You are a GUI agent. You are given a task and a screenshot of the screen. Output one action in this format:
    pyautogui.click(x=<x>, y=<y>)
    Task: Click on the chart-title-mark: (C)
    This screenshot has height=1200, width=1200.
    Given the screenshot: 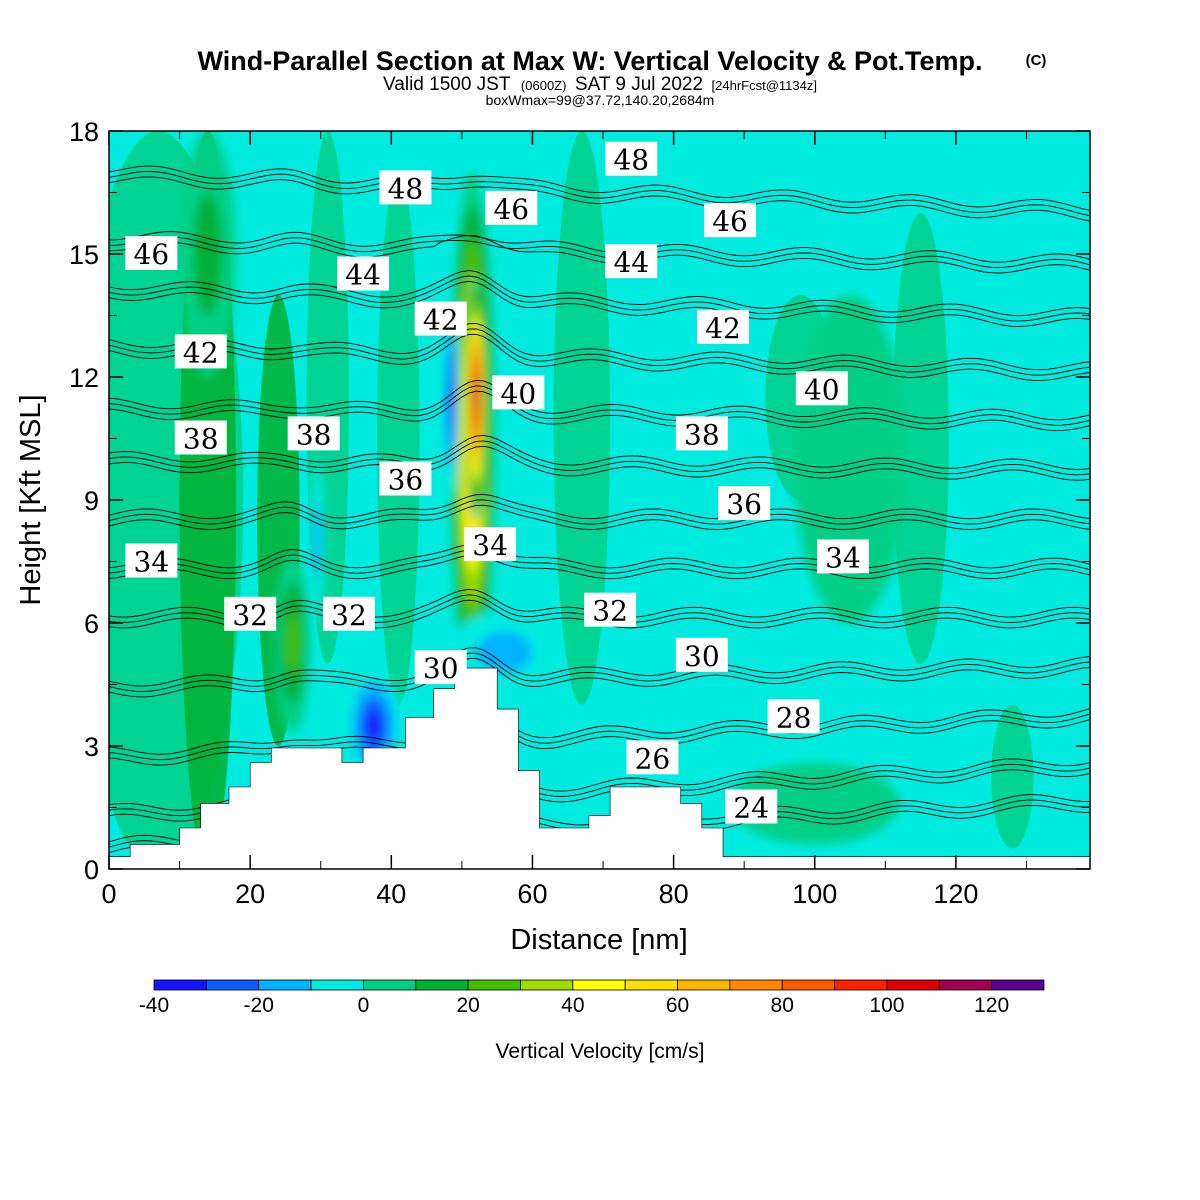 What is the action you would take?
    pyautogui.click(x=1036, y=60)
    